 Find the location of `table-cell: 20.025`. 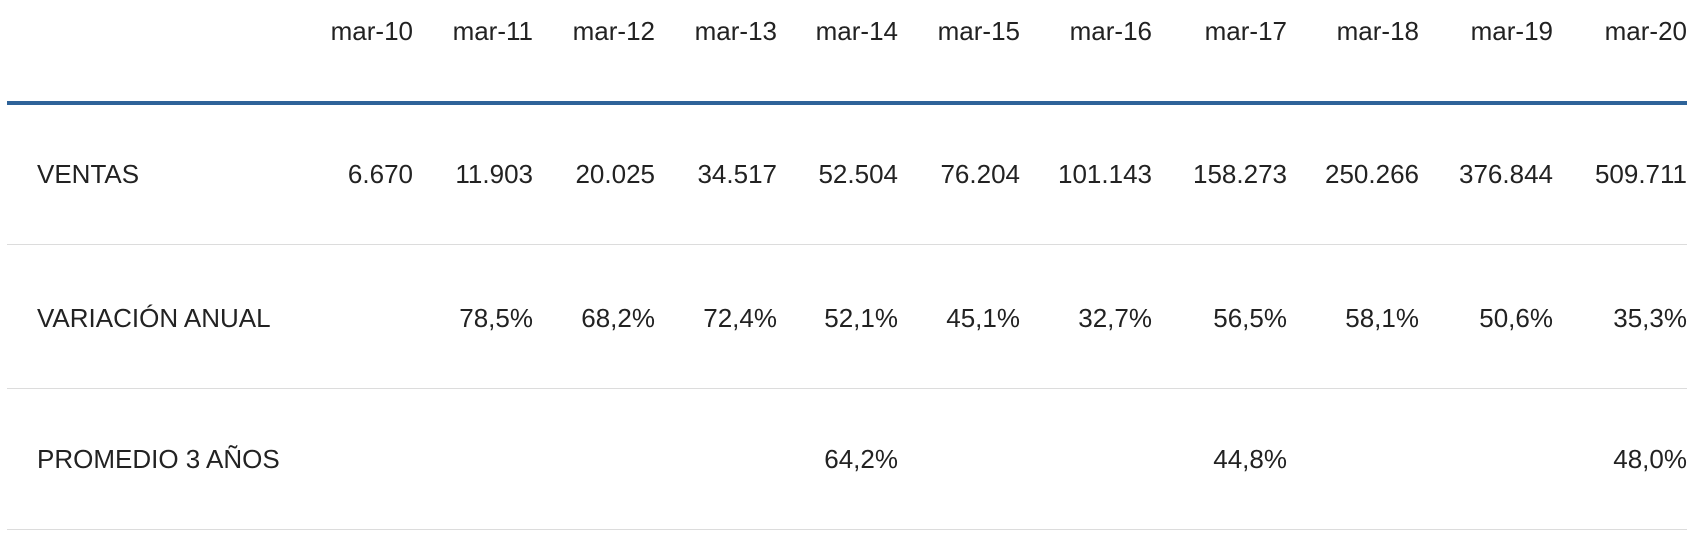

table-cell: 20.025 is located at coordinates (615, 173).